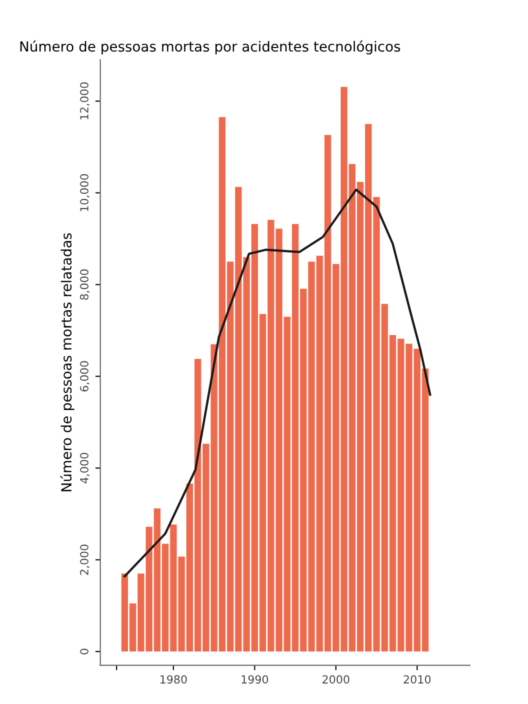  What do you see at coordinates (210, 47) in the screenshot?
I see `chart-title: Número de pessoas mortas por acidentes tecnológicos` at bounding box center [210, 47].